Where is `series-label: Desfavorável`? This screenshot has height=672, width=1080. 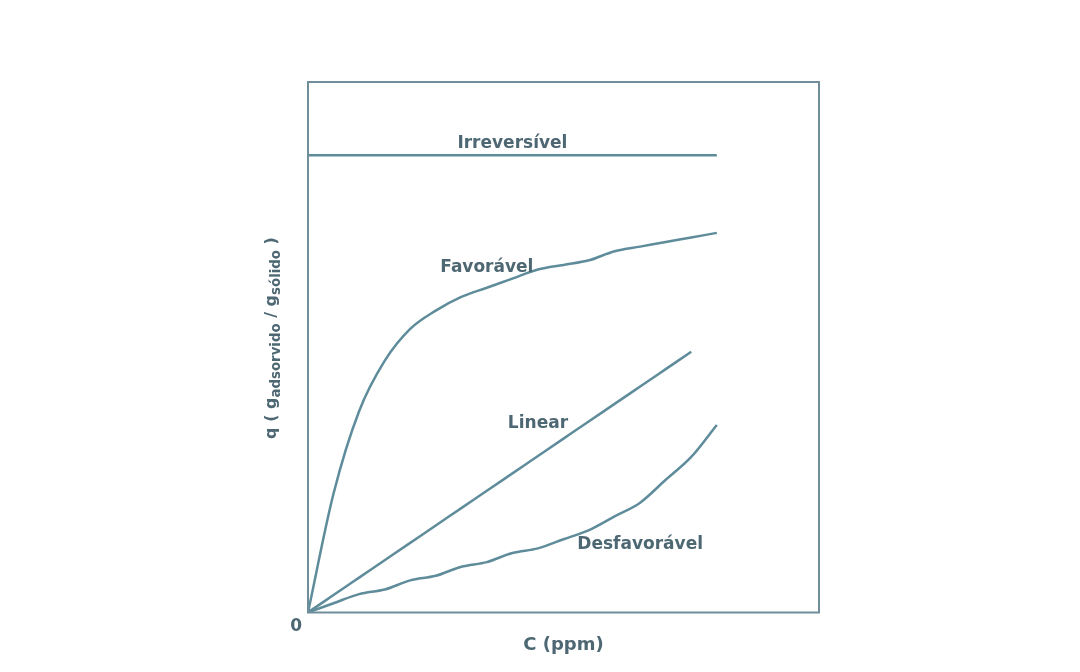
series-label: Desfavorável is located at coordinates (640, 543).